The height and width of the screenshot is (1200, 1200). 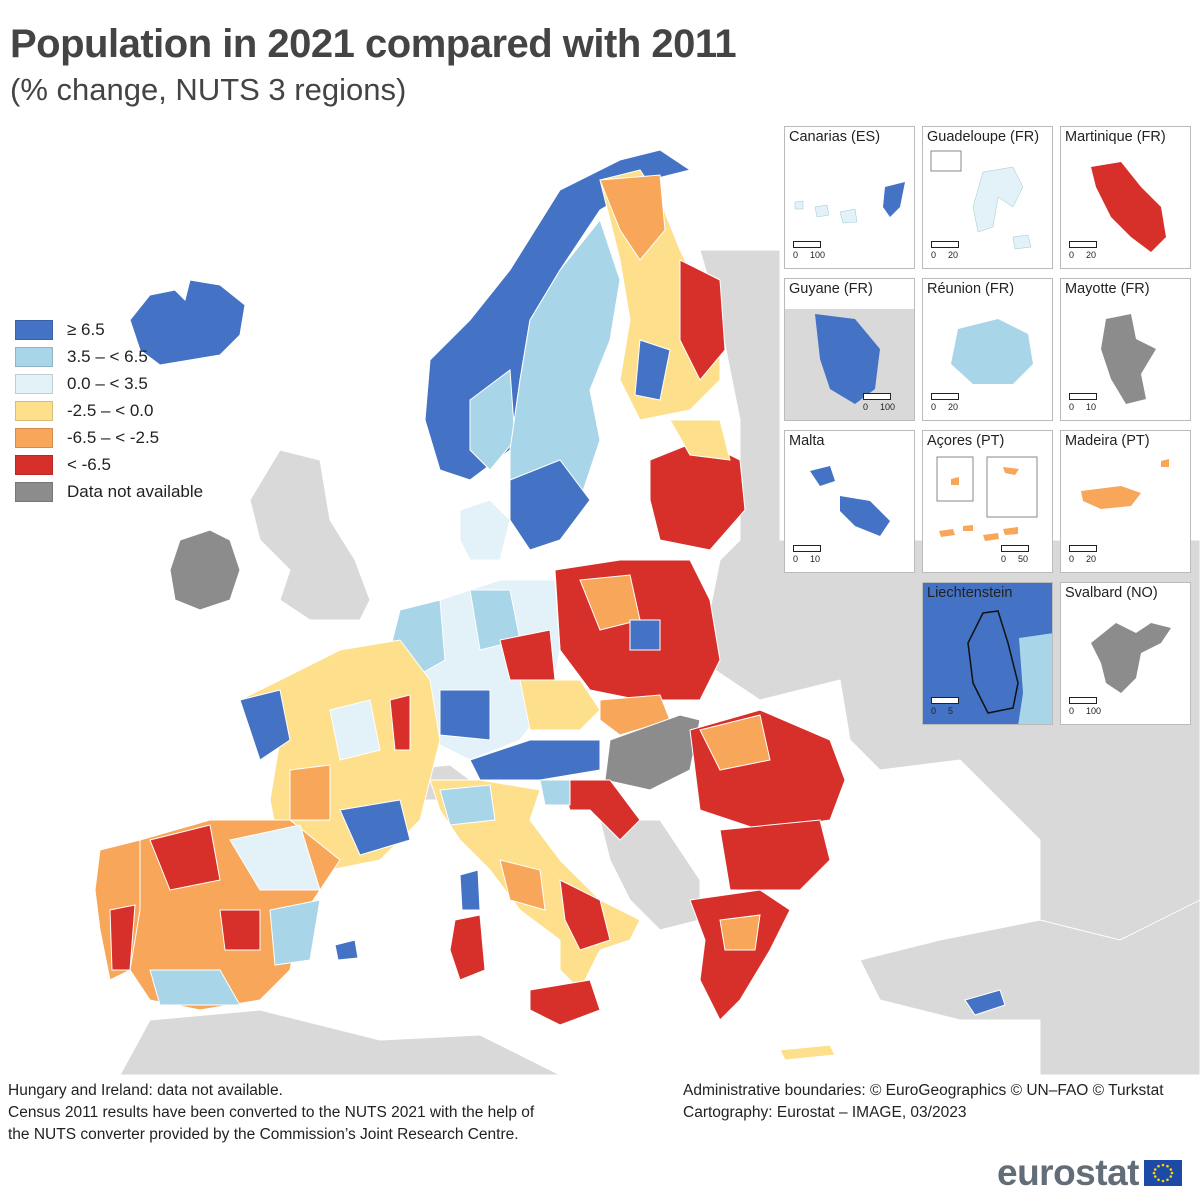 What do you see at coordinates (467, 947) in the screenshot?
I see `sardinia` at bounding box center [467, 947].